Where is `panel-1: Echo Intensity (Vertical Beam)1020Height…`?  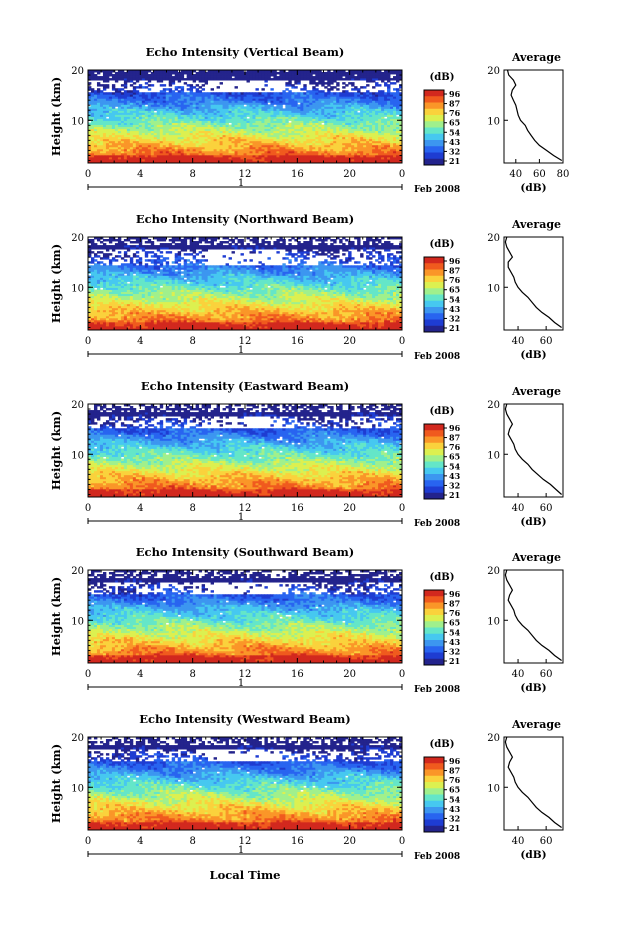 panel-1: Echo Intensity (Vertical Beam)1020Height… is located at coordinates (309, 120).